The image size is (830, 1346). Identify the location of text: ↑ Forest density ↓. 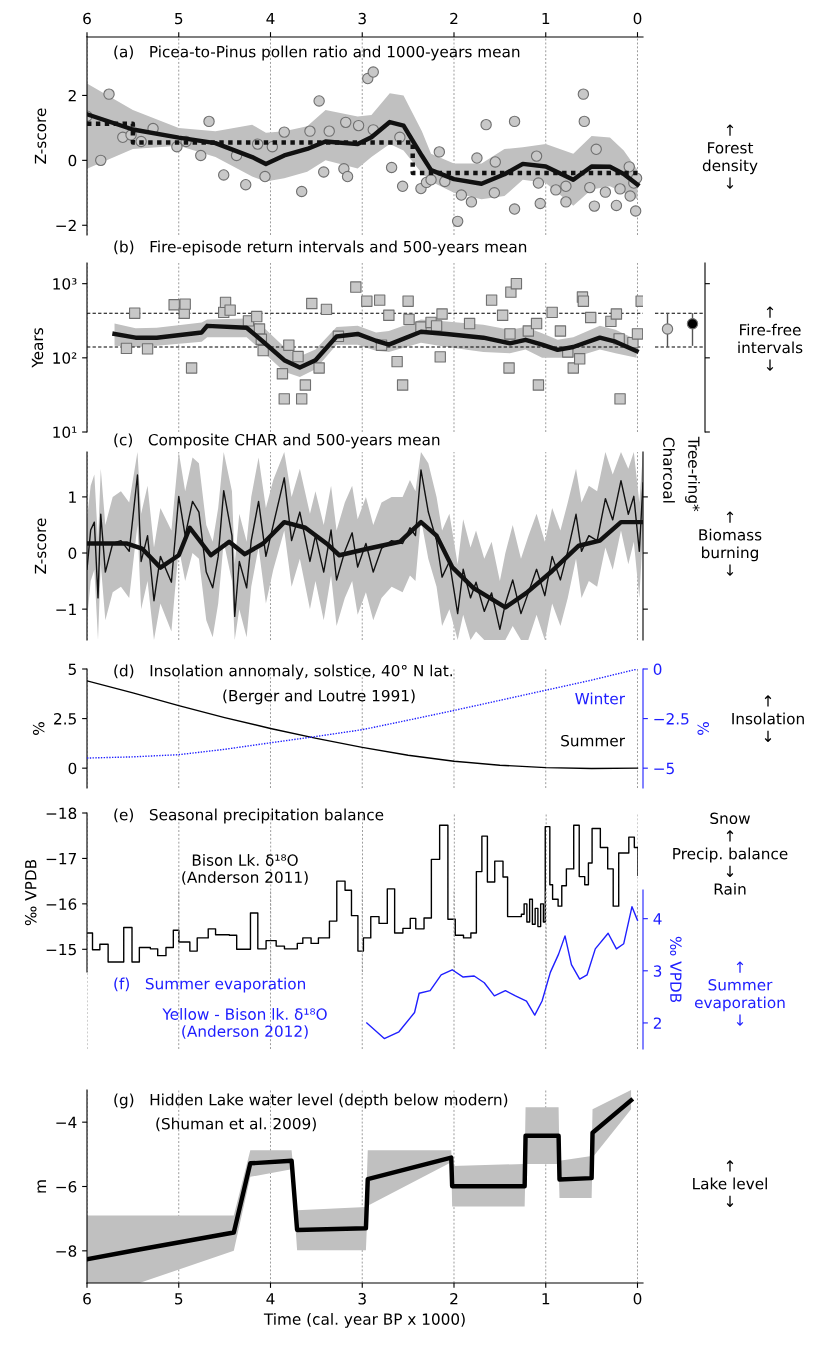
(730, 156).